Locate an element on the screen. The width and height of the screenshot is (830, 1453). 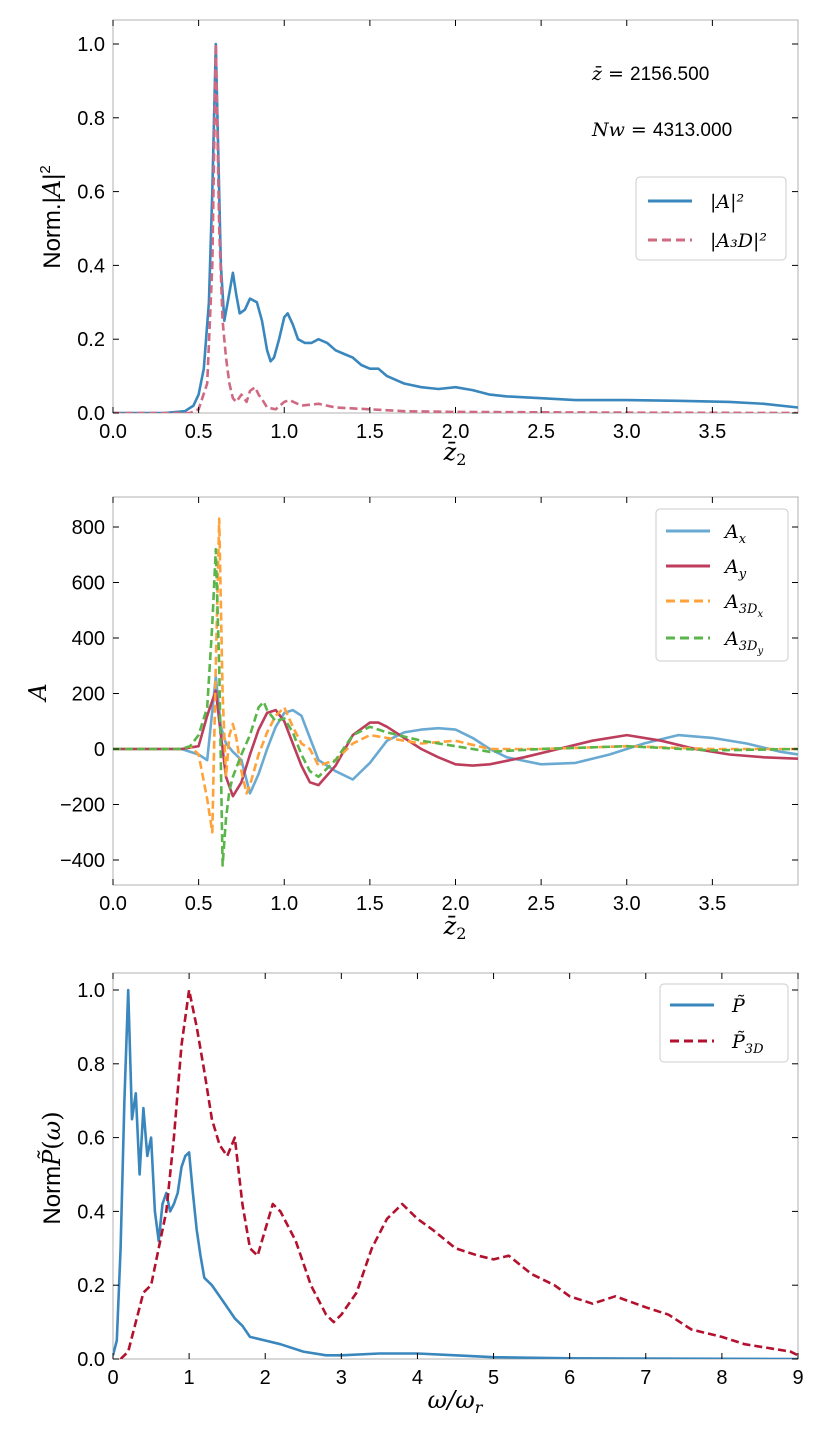
y-tick-label: 0 is located at coordinates (99, 750).